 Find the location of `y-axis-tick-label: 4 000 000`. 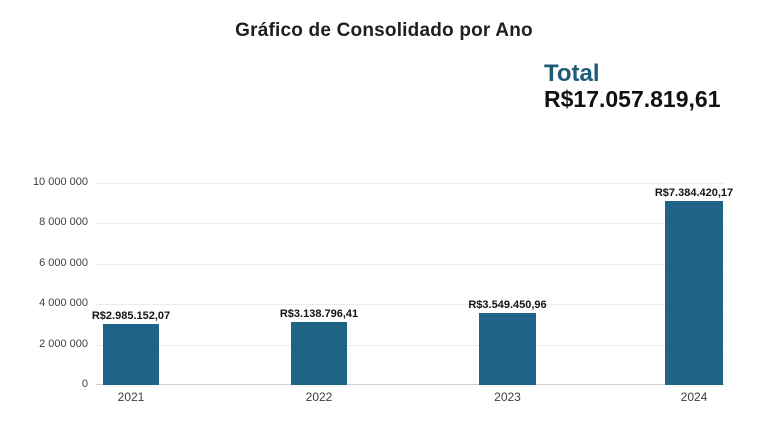

y-axis-tick-label: 4 000 000 is located at coordinates (63, 303).